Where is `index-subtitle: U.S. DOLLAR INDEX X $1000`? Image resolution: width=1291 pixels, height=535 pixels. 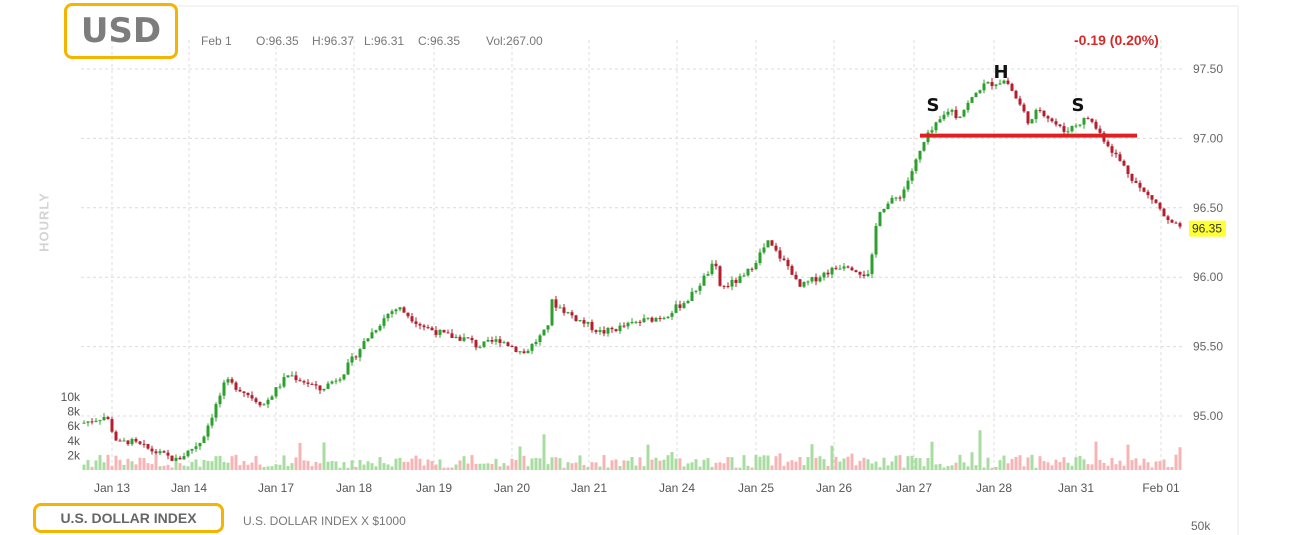 index-subtitle: U.S. DOLLAR INDEX X $1000 is located at coordinates (324, 521).